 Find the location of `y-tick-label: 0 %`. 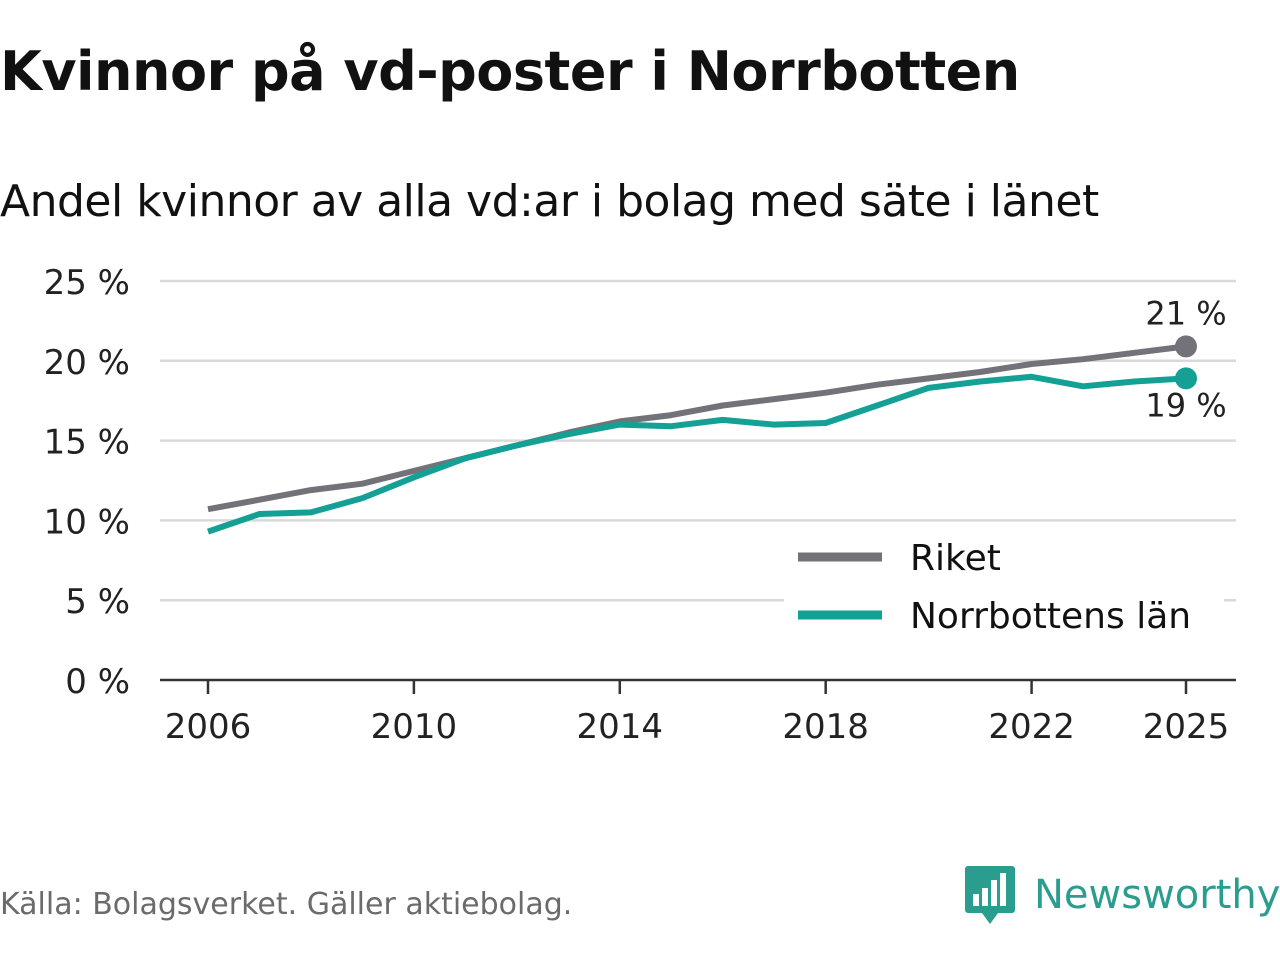

y-tick-label: 0 % is located at coordinates (97, 682).